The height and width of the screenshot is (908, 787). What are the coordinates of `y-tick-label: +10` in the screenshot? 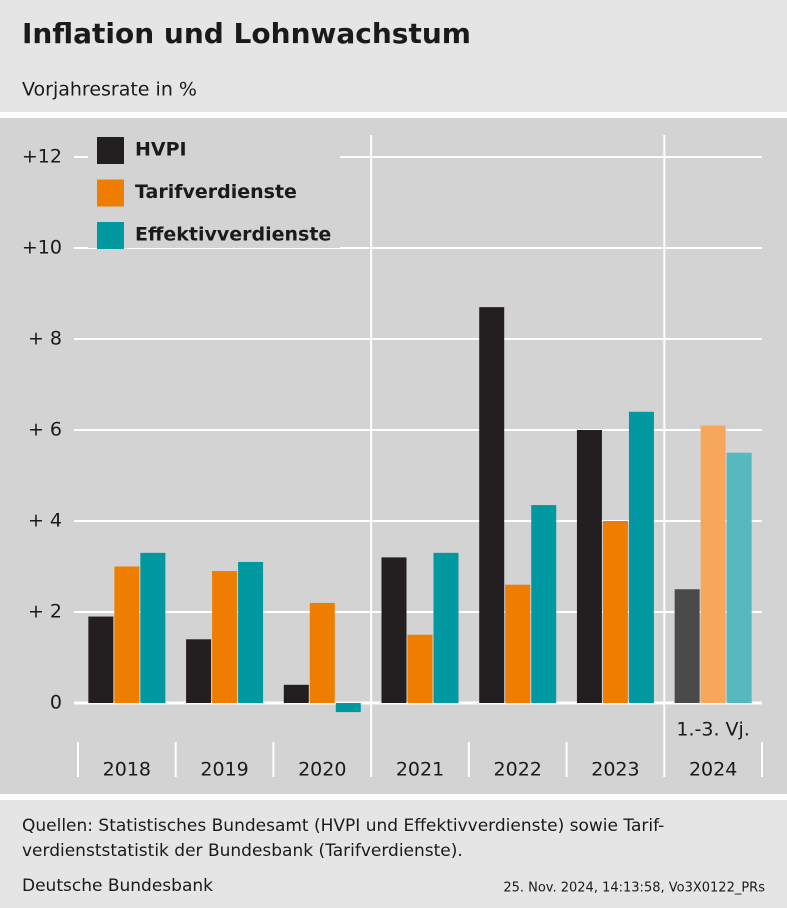 It's located at (42, 248).